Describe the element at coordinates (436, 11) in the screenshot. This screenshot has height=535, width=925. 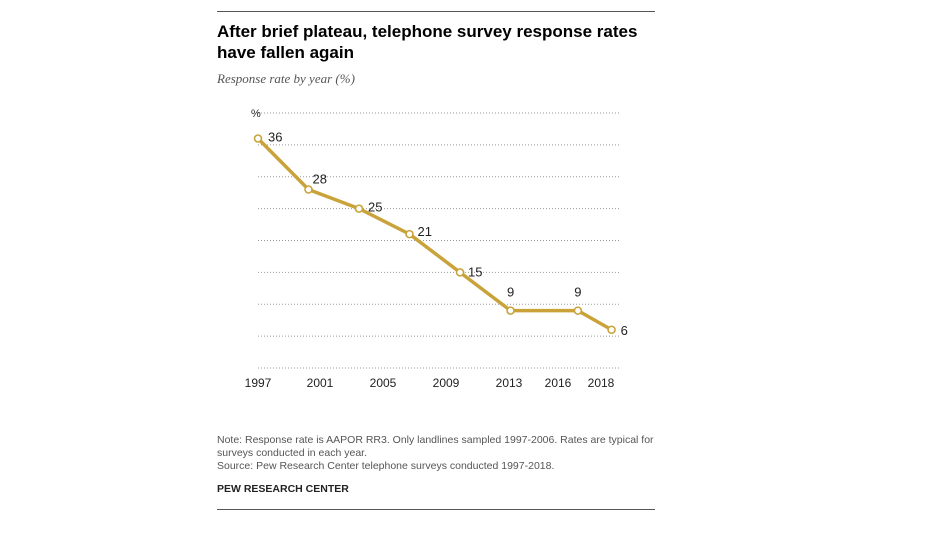
I see `top-rule` at that location.